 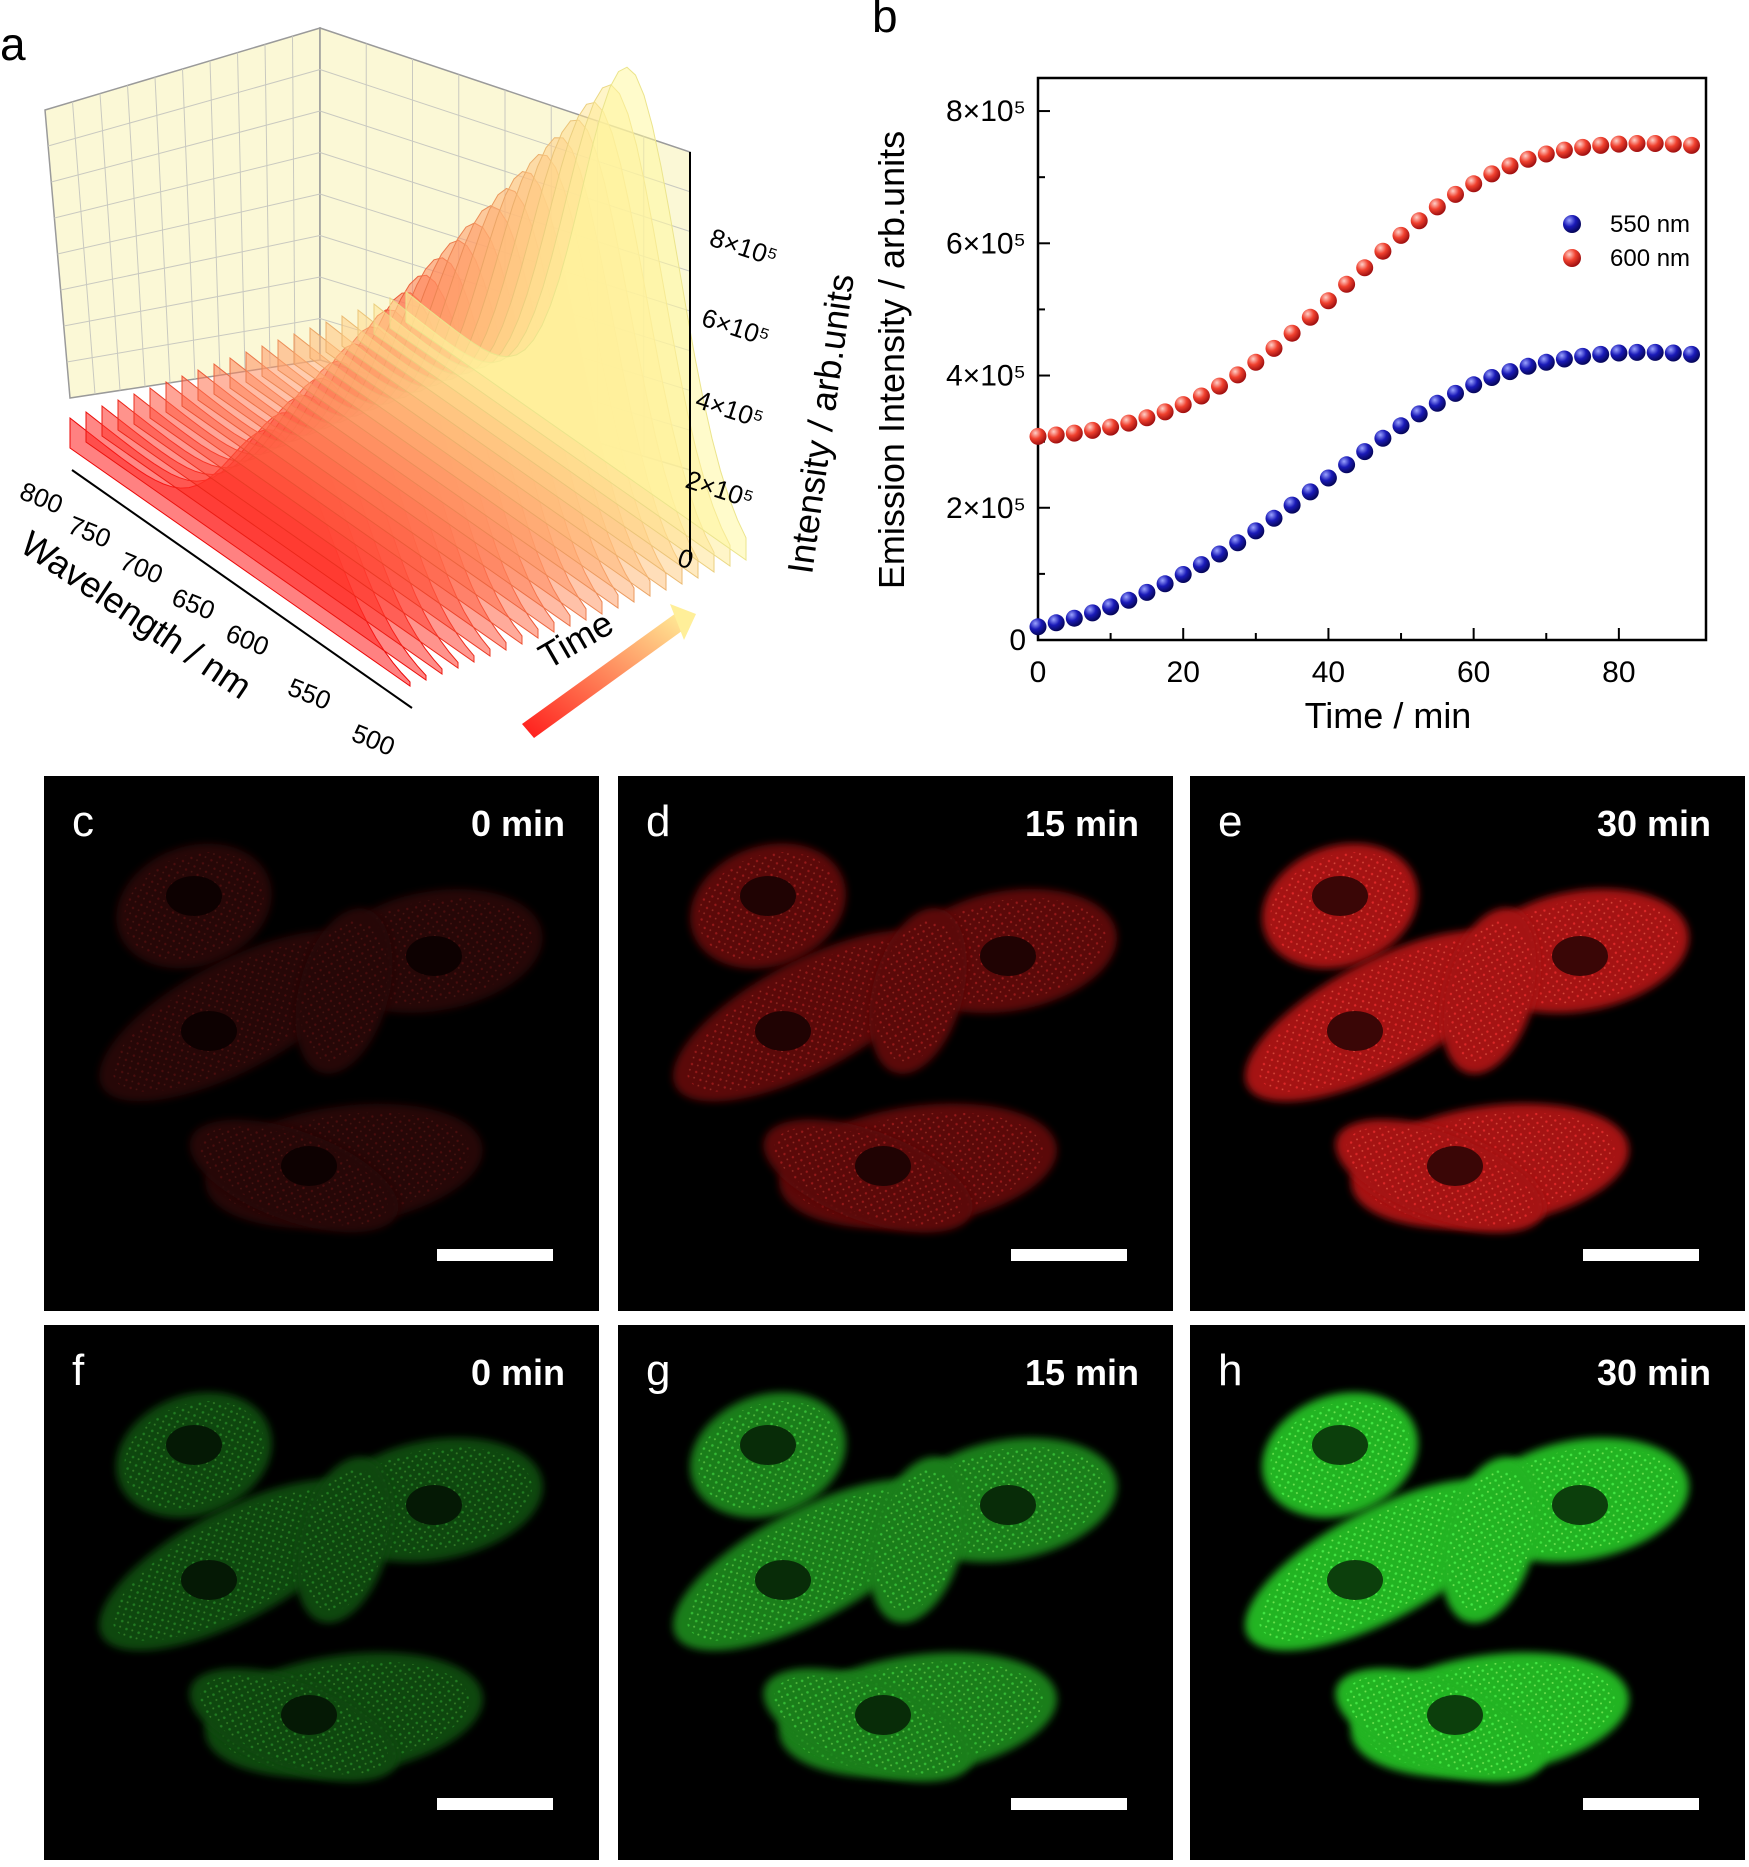 What do you see at coordinates (1618, 672) in the screenshot?
I see `x-tick-label: 80` at bounding box center [1618, 672].